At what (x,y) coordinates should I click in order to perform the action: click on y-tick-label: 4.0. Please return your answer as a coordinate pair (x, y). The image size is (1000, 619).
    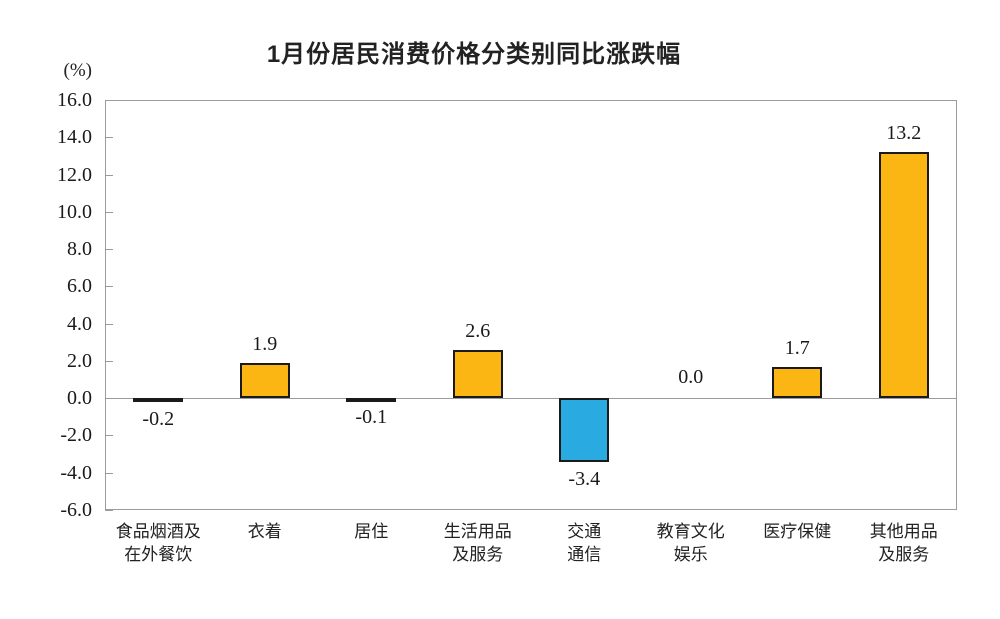
    Looking at the image, I should click on (79, 323).